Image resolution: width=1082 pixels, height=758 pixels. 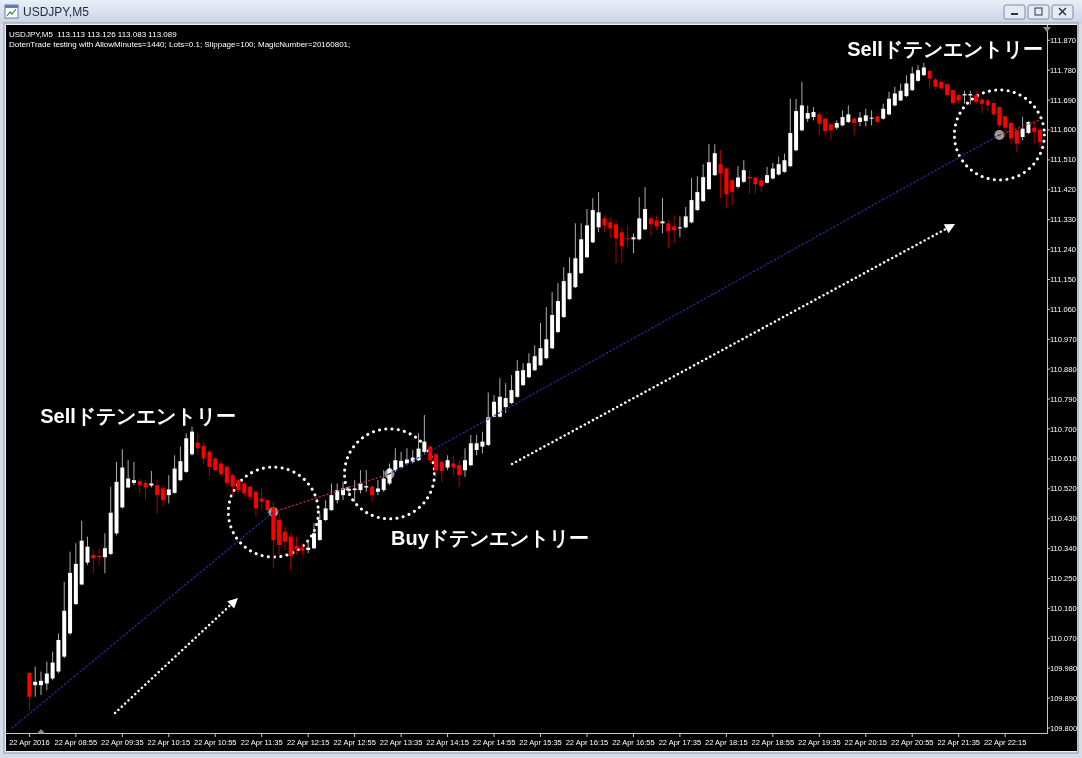 What do you see at coordinates (56, 12) in the screenshot?
I see `chart-title: USDJPY,M5` at bounding box center [56, 12].